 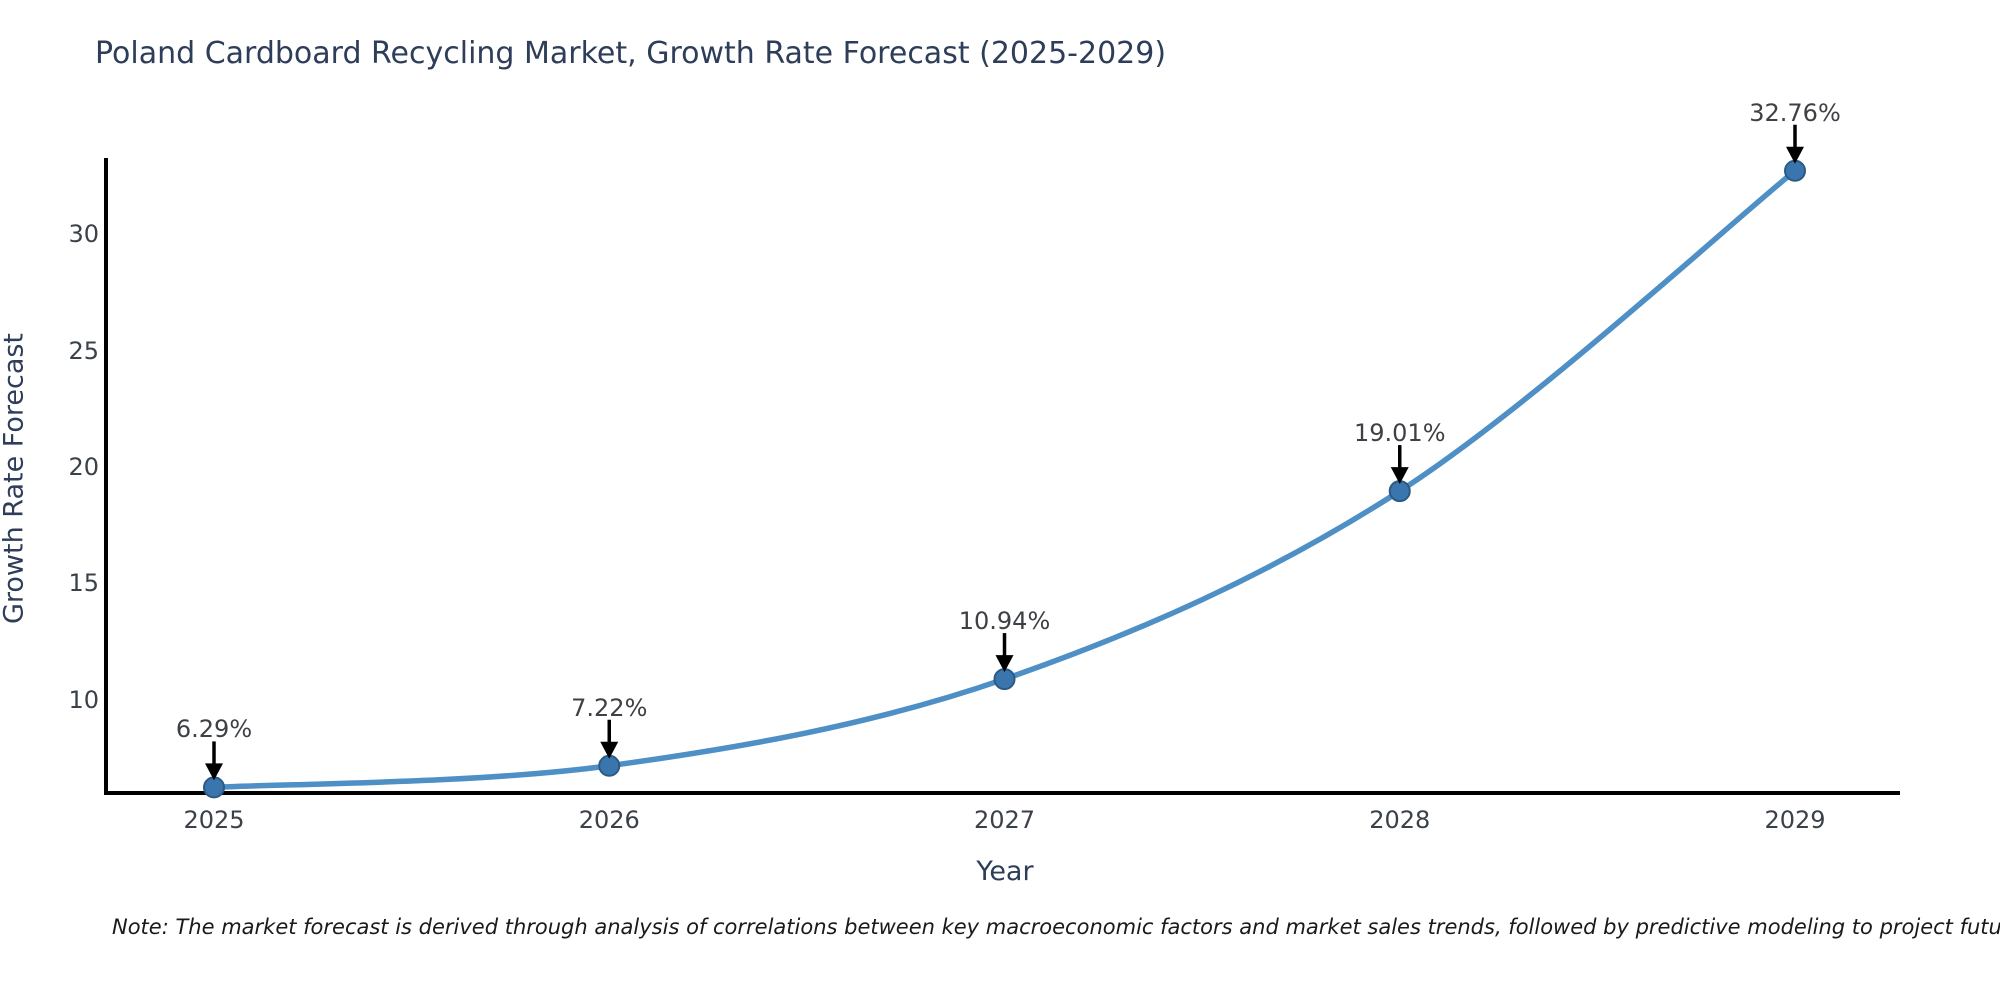 I want to click on data-point-value-label: 32.76%, so click(x=1795, y=112).